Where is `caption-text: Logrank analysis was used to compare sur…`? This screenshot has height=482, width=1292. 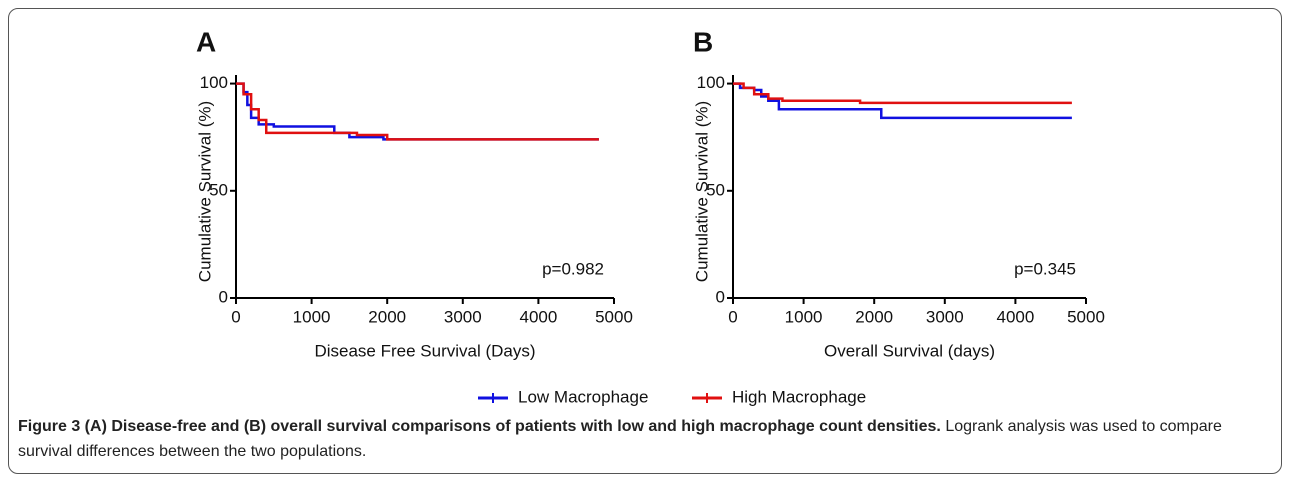 caption-text: Logrank analysis was used to compare sur… is located at coordinates (620, 439).